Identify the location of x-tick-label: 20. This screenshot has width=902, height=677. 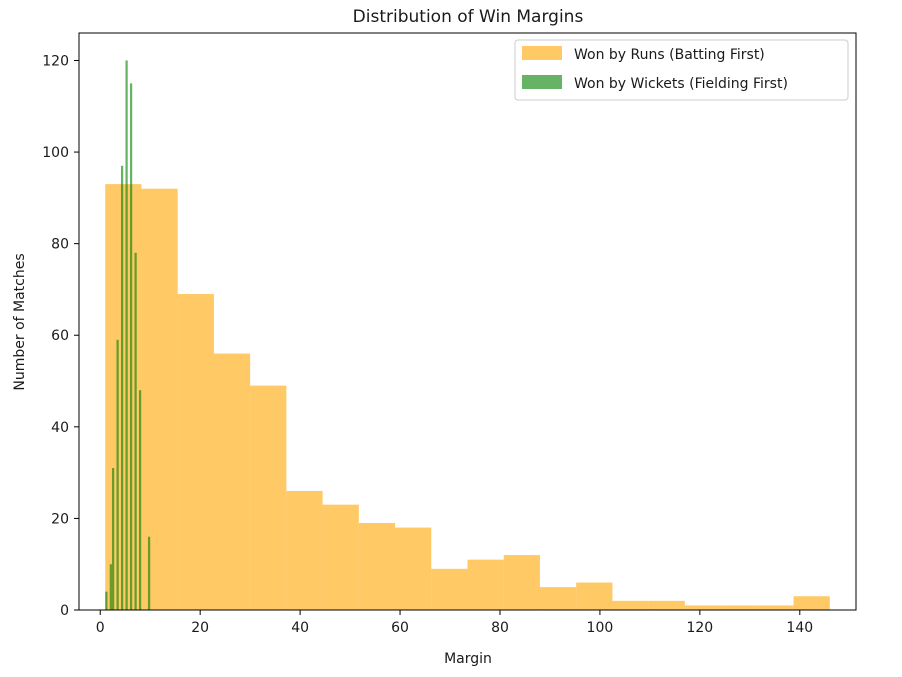
(200, 628).